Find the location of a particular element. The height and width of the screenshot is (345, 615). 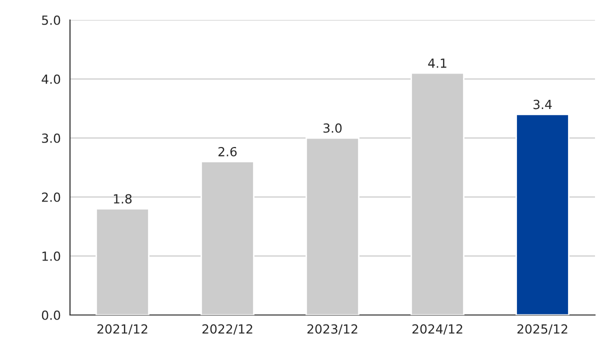

y-tick-label: 3.0 is located at coordinates (51, 138).